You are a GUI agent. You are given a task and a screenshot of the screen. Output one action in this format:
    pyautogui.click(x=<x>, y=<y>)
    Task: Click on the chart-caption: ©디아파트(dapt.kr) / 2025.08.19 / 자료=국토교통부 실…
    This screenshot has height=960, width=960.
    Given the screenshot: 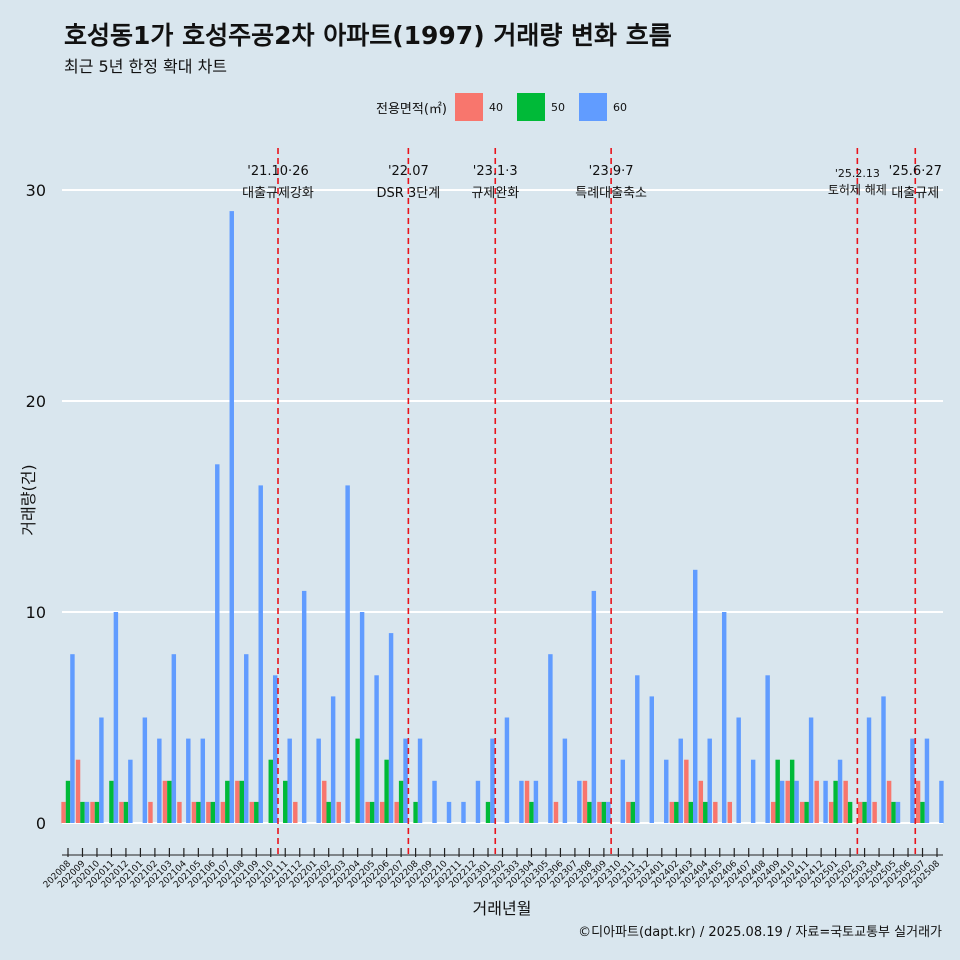 What is the action you would take?
    pyautogui.click(x=760, y=932)
    